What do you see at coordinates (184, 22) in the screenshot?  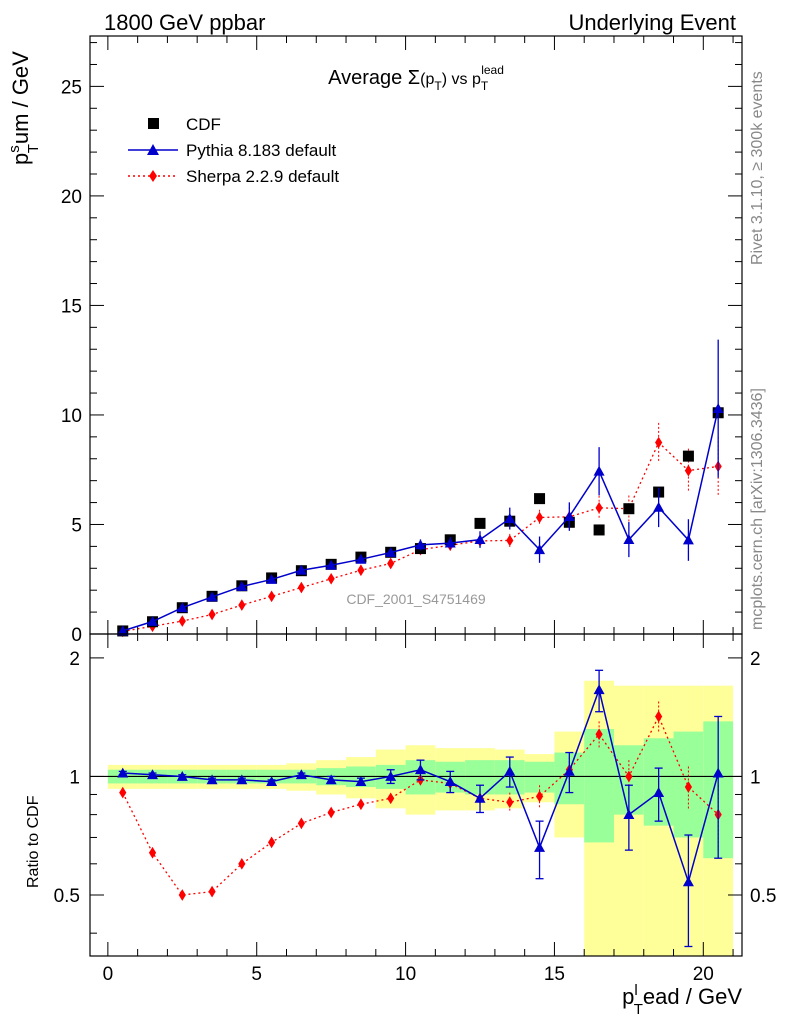 I see `header-left: 1800 GeV ppbar` at bounding box center [184, 22].